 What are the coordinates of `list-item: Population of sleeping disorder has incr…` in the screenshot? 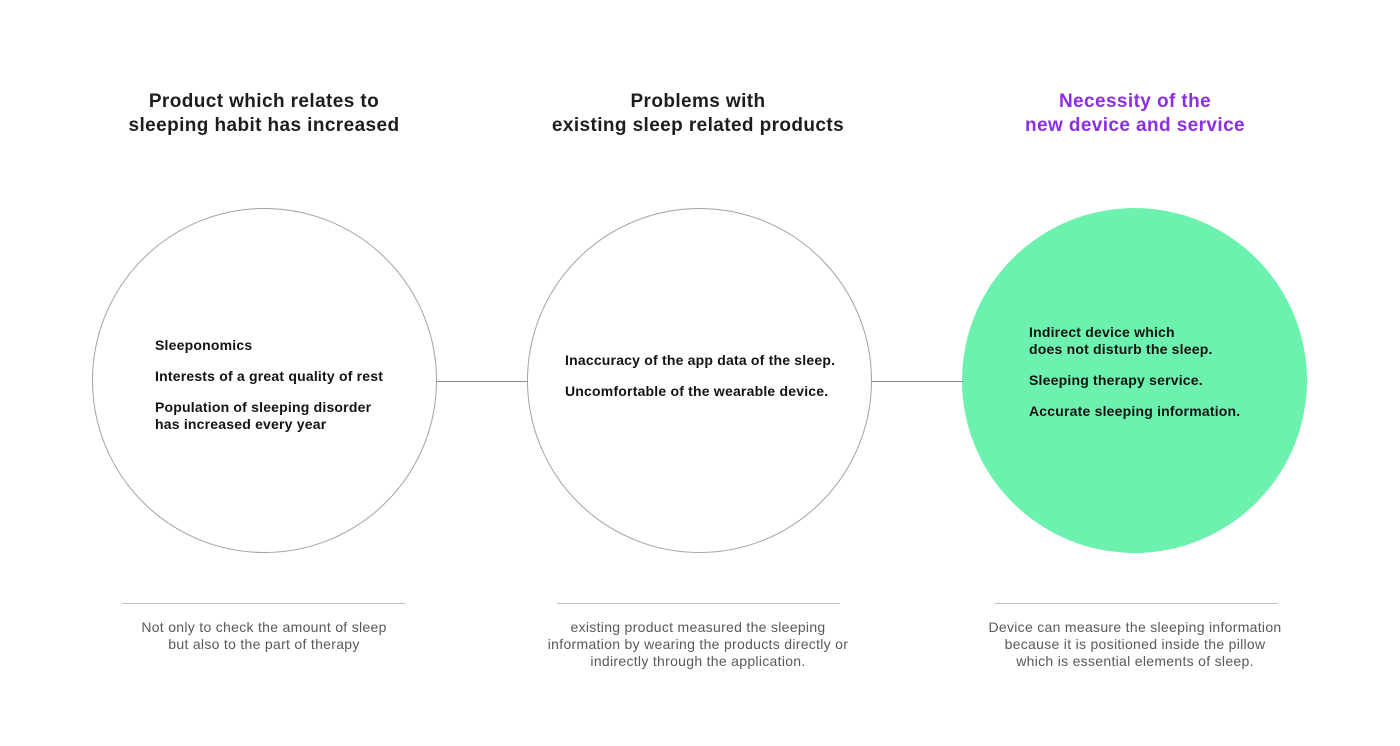 It's located at (263, 415).